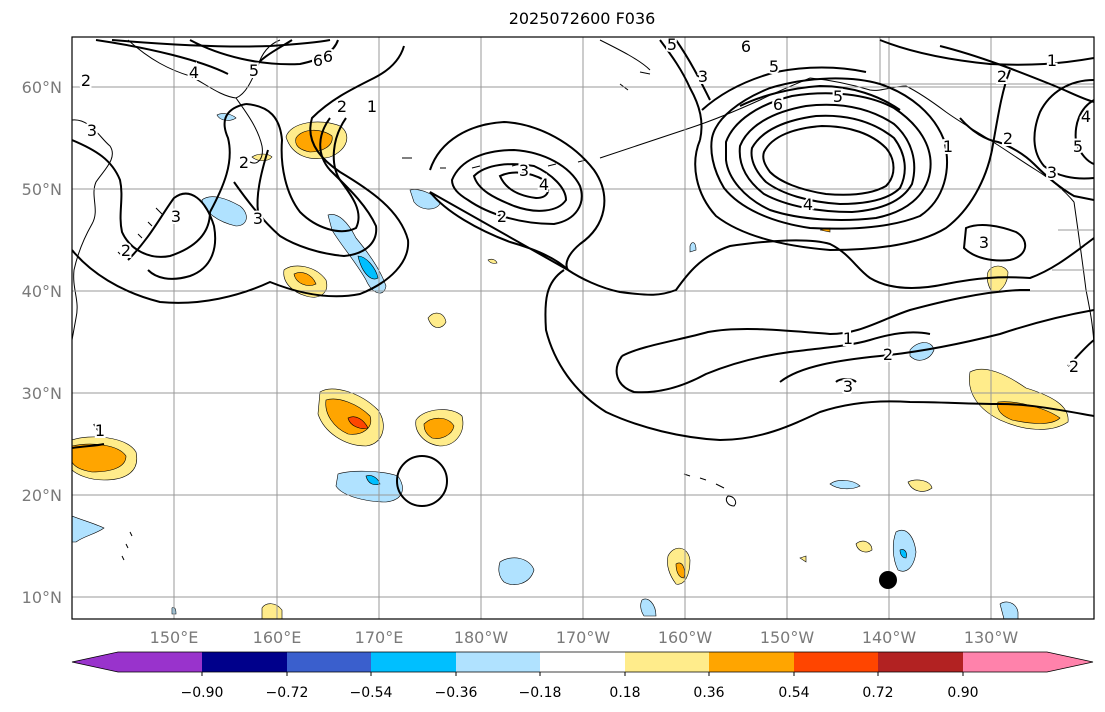  What do you see at coordinates (277, 637) in the screenshot?
I see `lon-label: 160°E` at bounding box center [277, 637].